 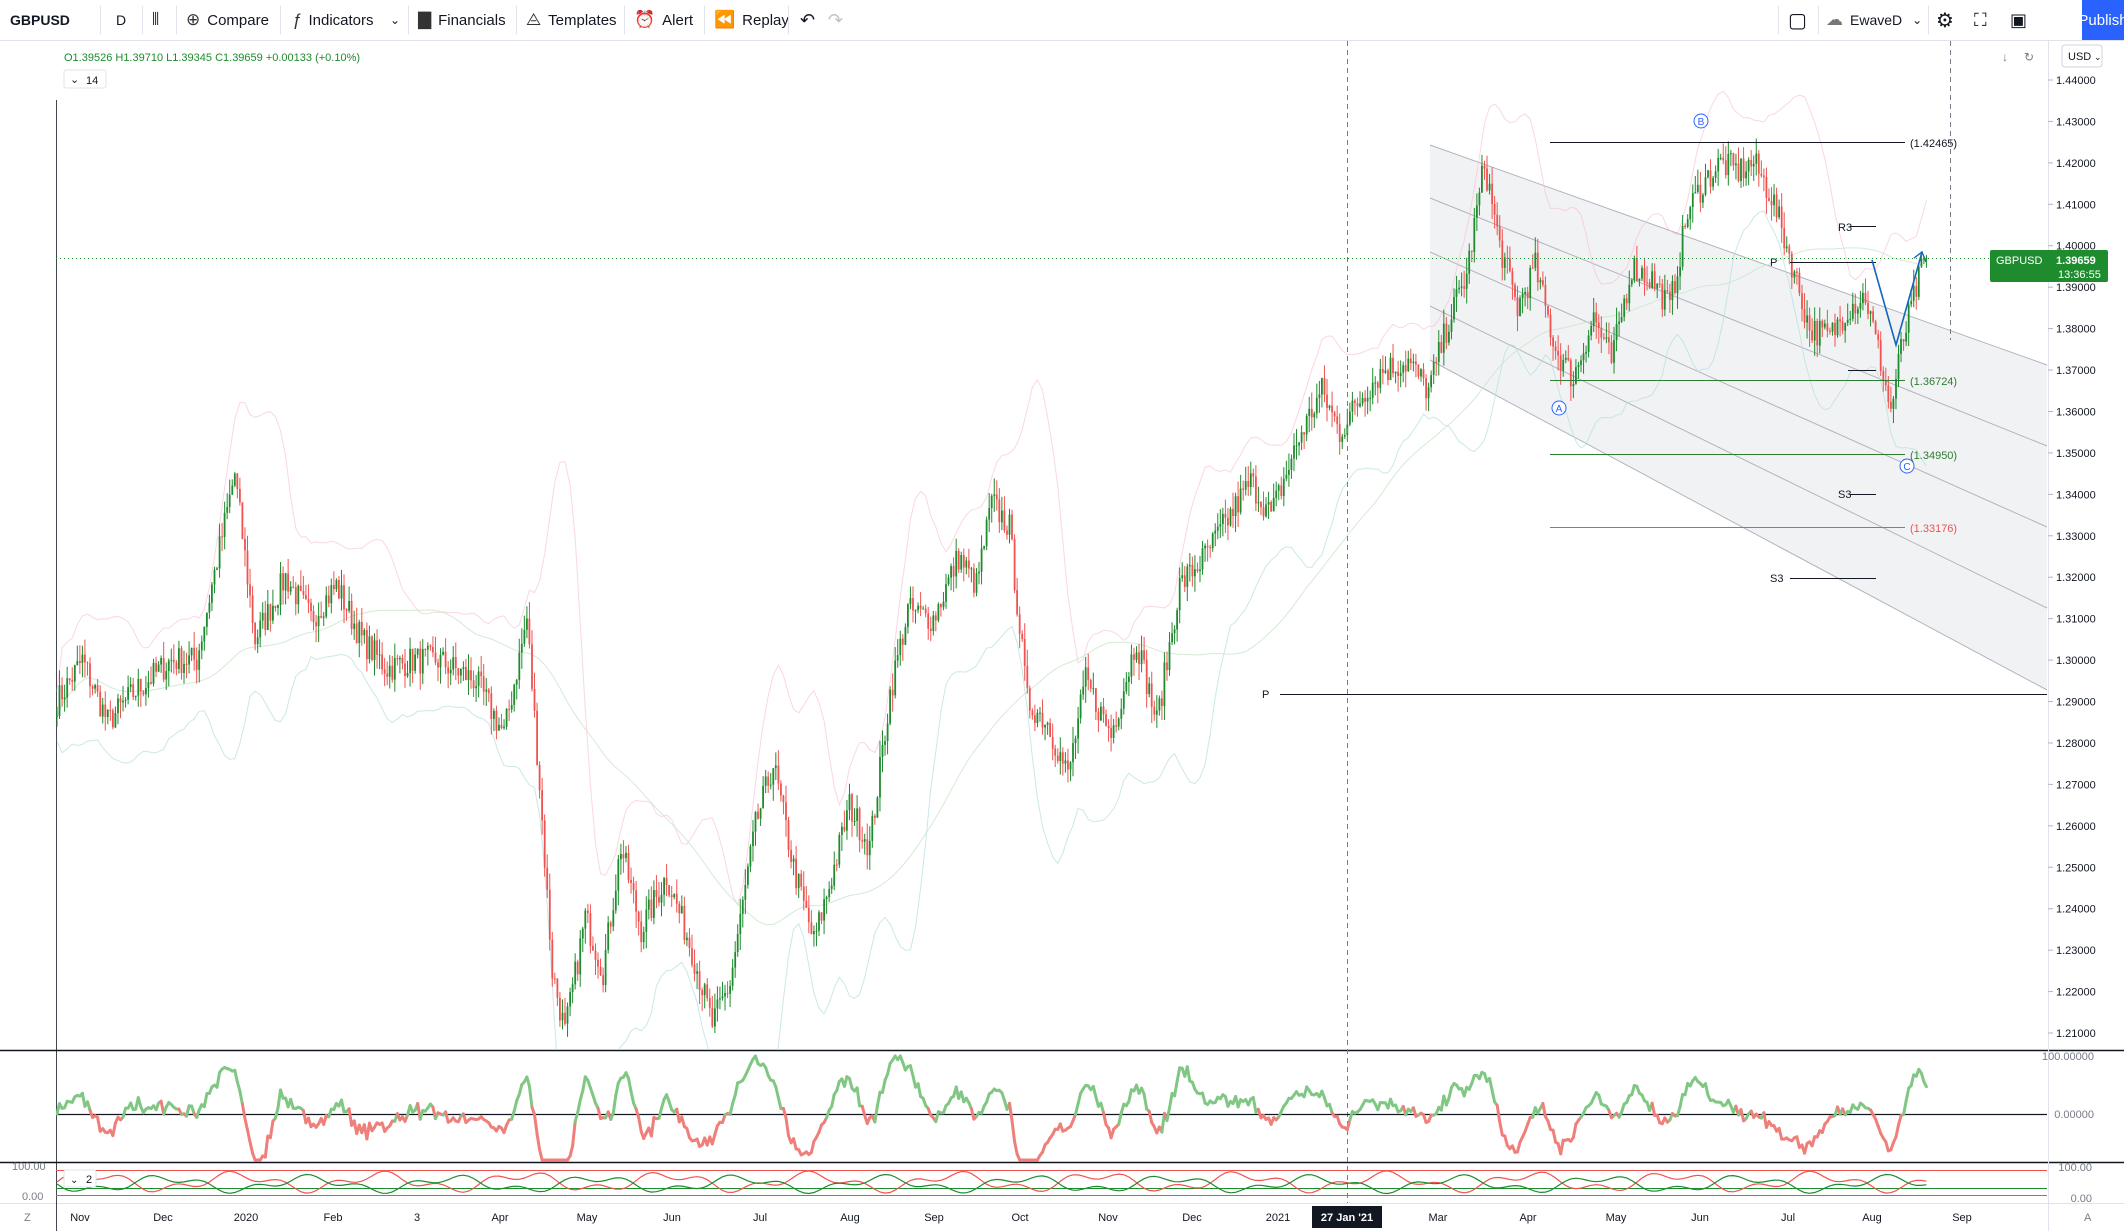 I want to click on alert-button: ⏰ Alert, so click(x=663, y=20).